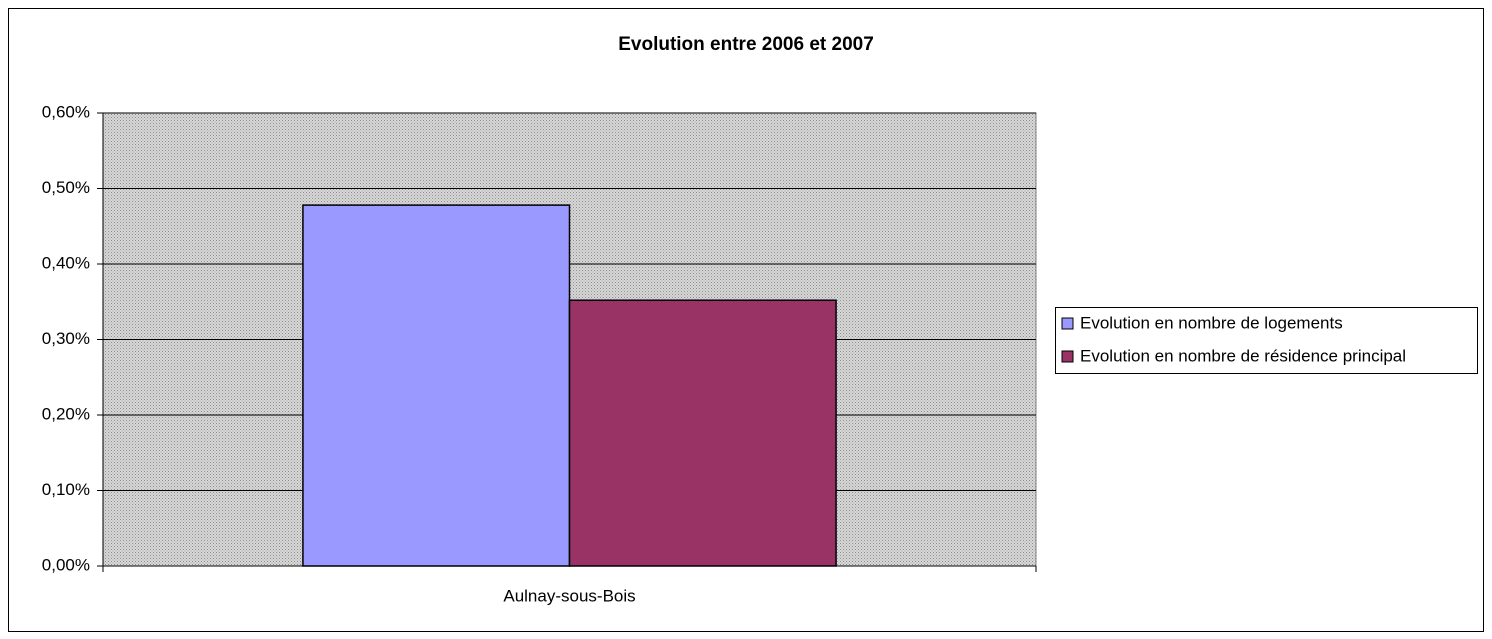 Image resolution: width=1492 pixels, height=639 pixels. I want to click on legend, so click(1266, 340).